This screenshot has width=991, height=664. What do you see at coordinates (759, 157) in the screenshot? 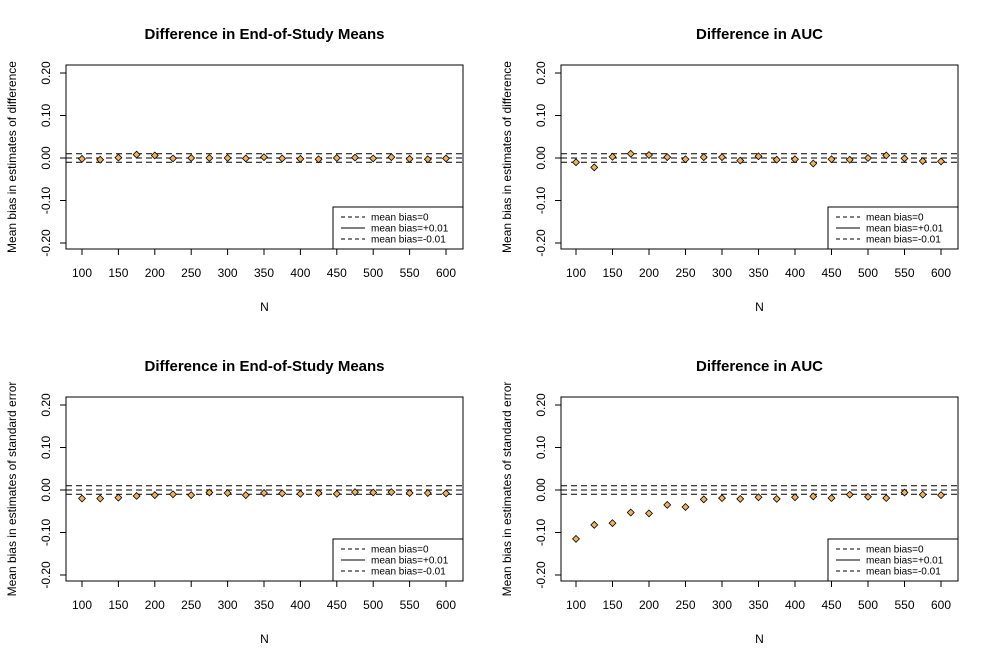
I see `plot-frame` at bounding box center [759, 157].